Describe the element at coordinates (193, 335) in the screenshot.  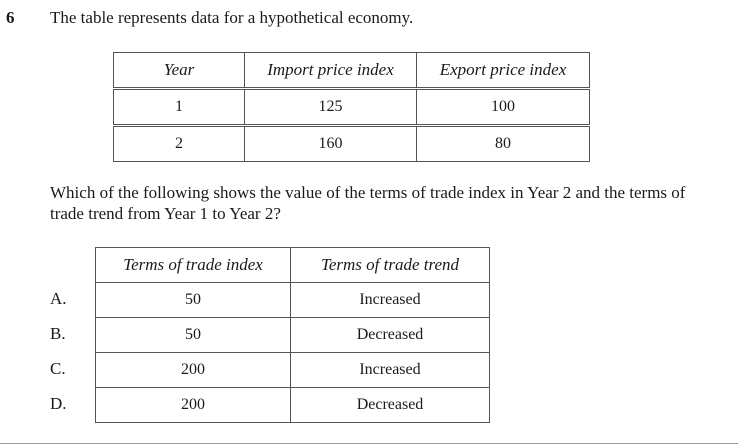
I see `option-b-index: 50` at that location.